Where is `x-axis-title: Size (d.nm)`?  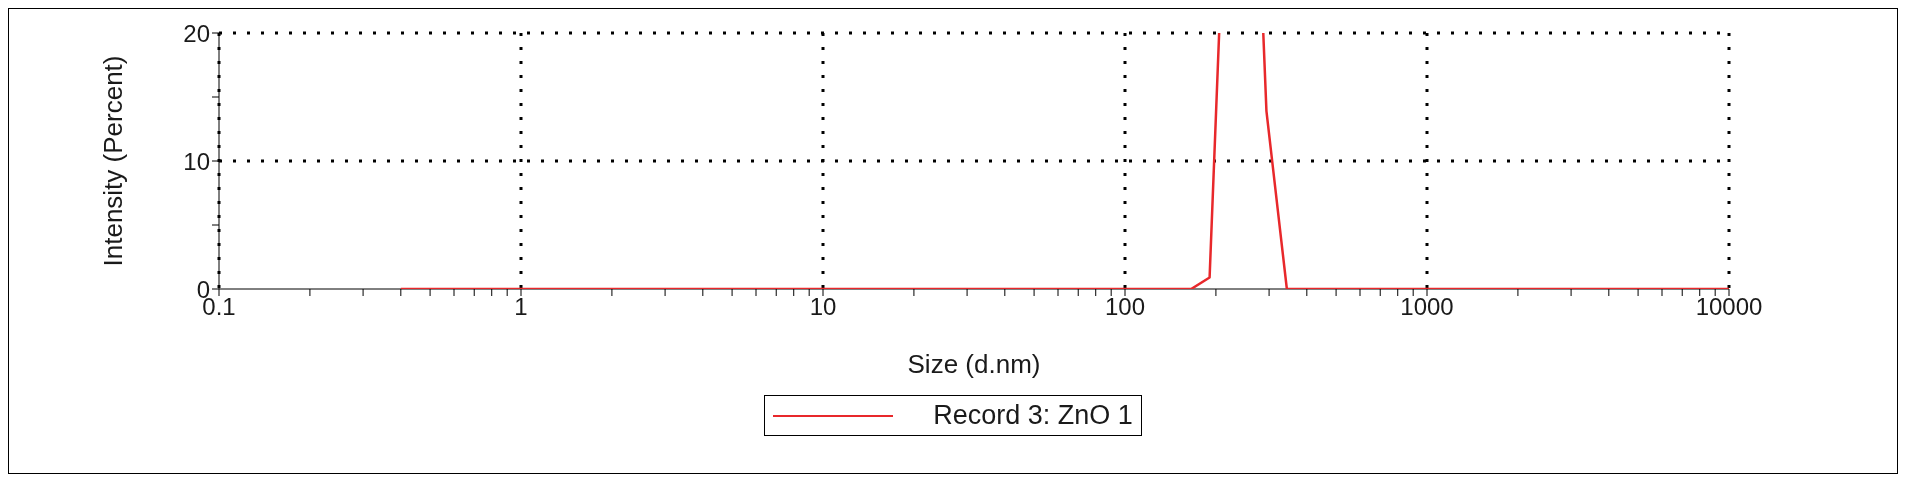
x-axis-title: Size (d.nm) is located at coordinates (974, 364).